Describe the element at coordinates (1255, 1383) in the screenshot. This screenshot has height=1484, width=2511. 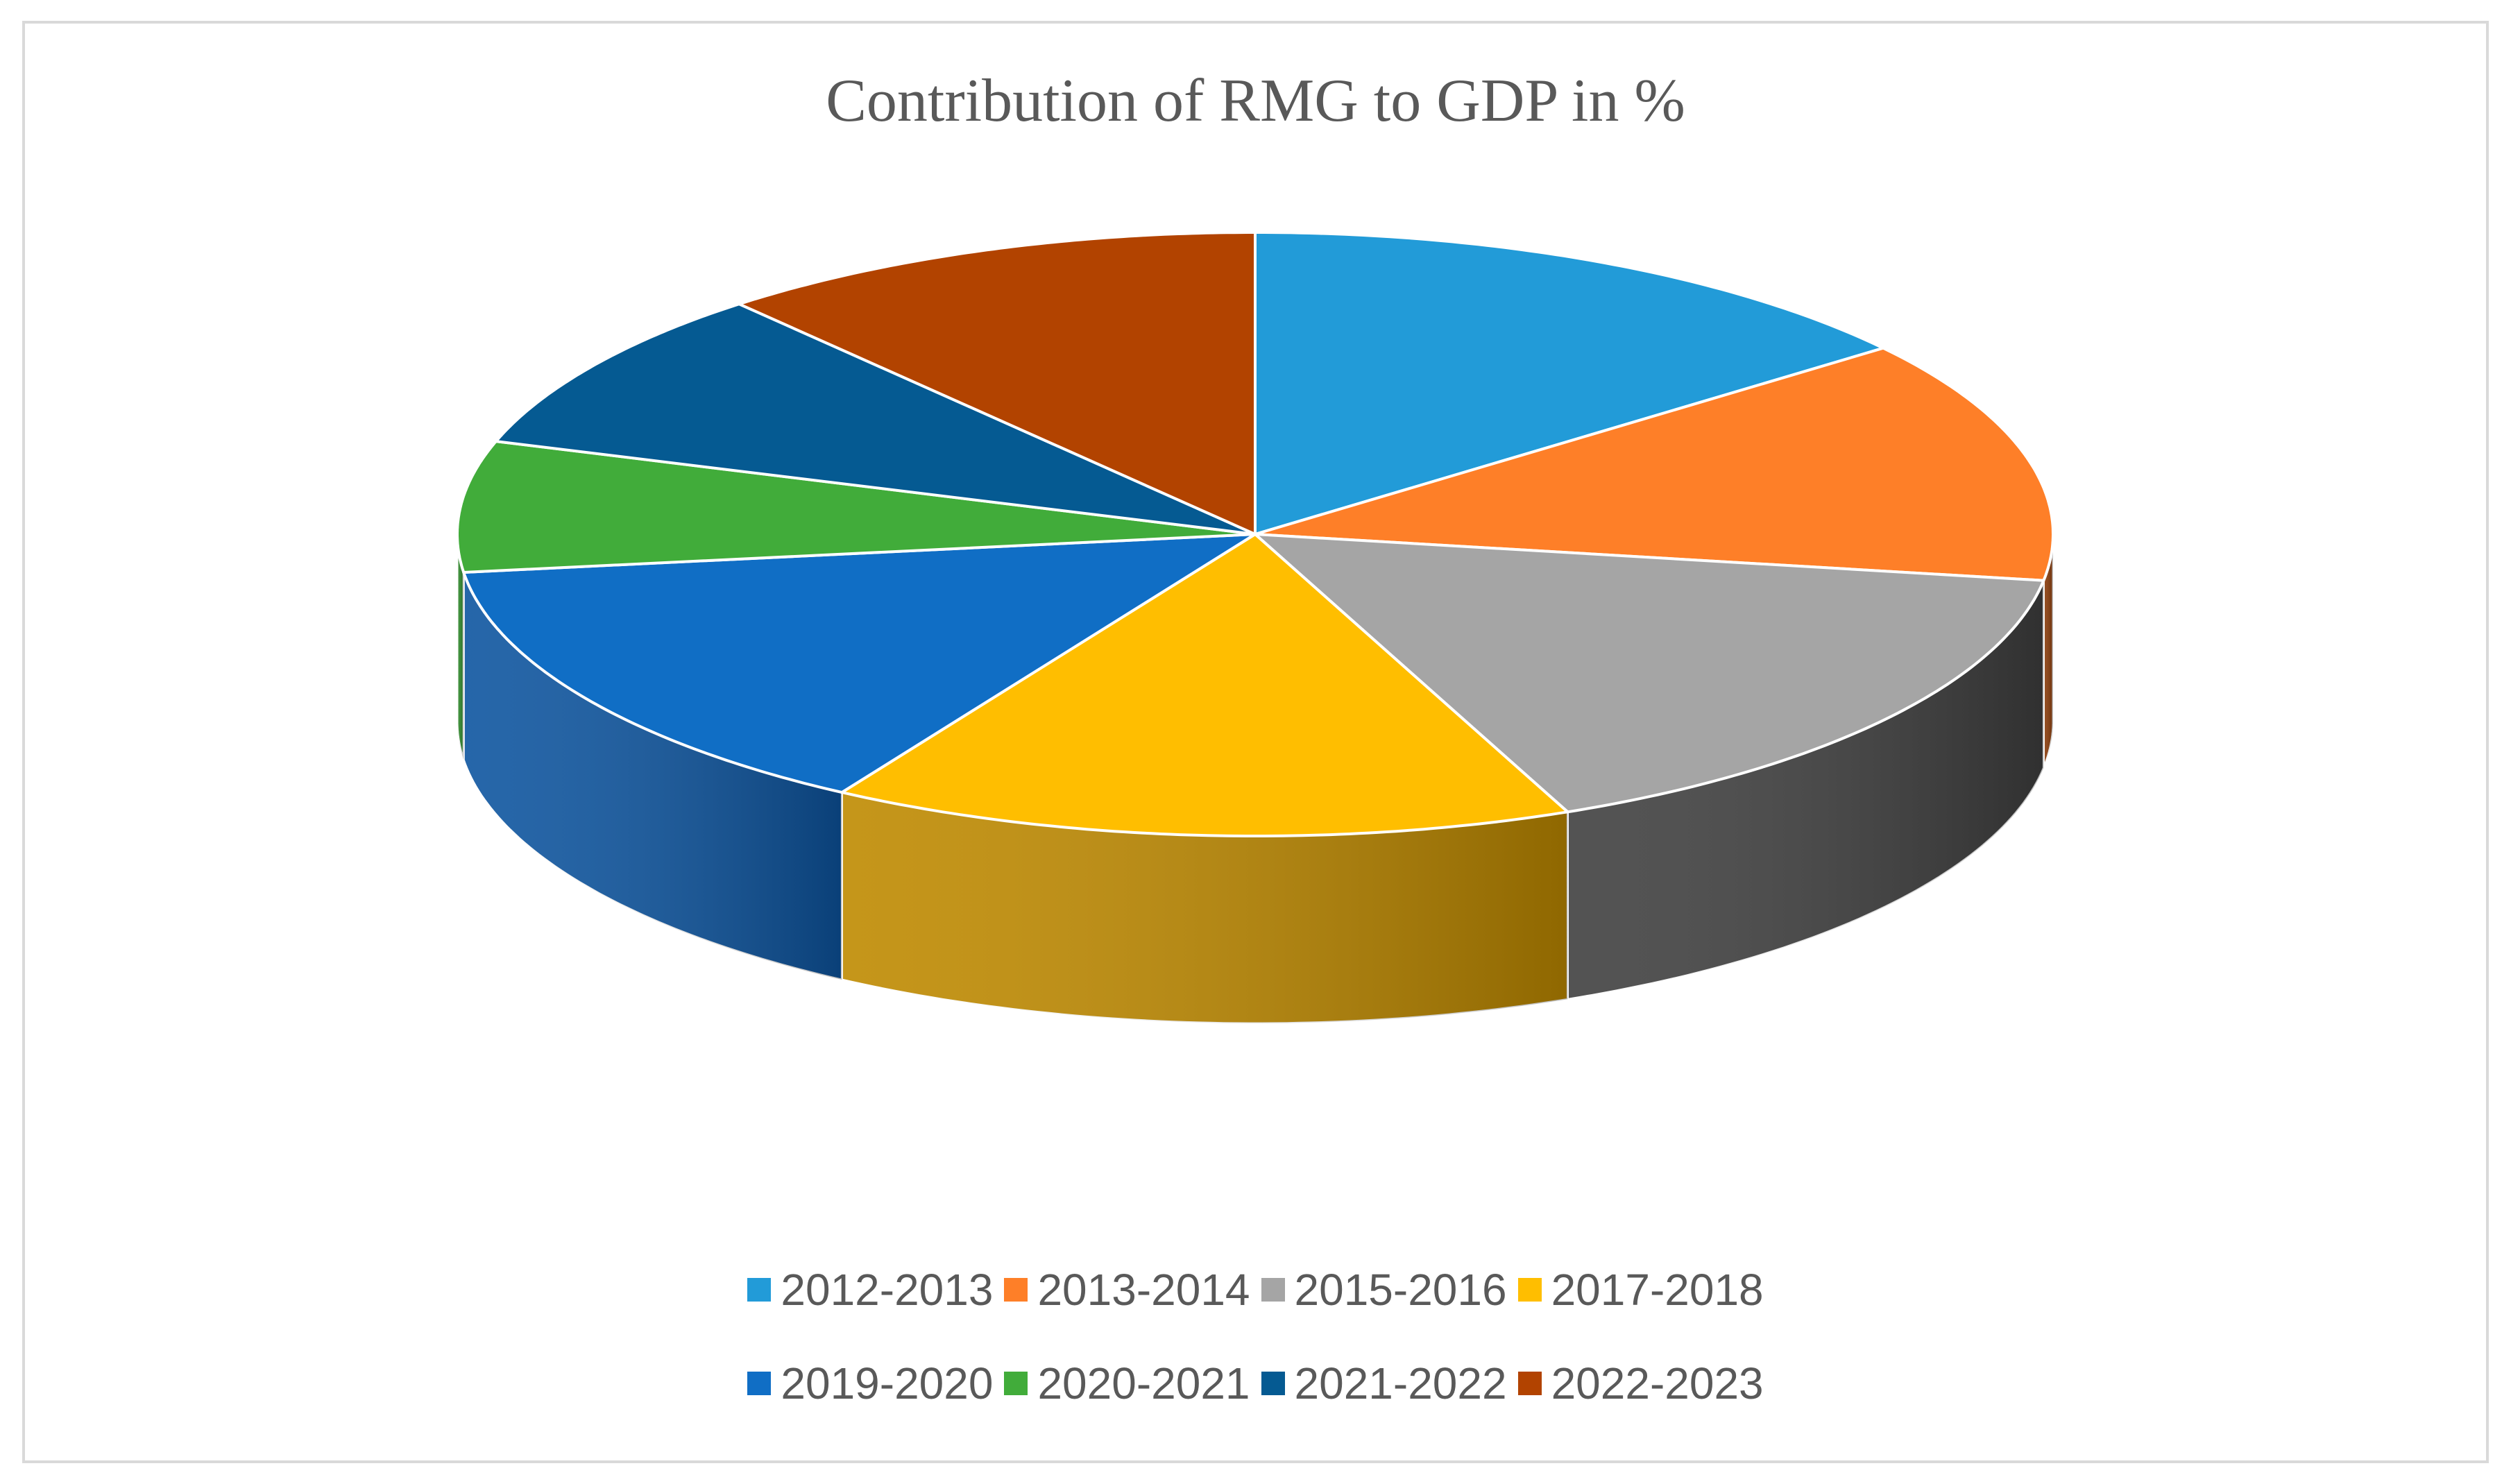
I see `legend-row: 2019-2020 2020-2021 2021-2022 2022-2023` at that location.